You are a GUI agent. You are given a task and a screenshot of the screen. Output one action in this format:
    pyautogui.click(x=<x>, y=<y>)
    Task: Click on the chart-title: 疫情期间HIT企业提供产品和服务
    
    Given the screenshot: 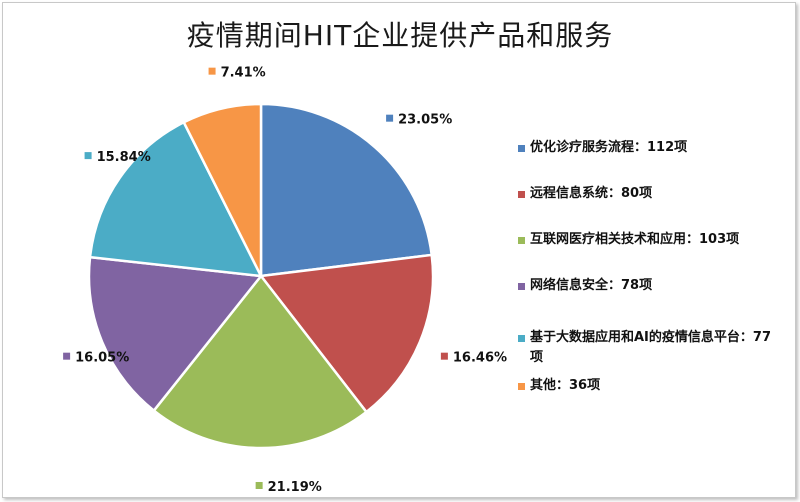 What is the action you would take?
    pyautogui.click(x=400, y=35)
    